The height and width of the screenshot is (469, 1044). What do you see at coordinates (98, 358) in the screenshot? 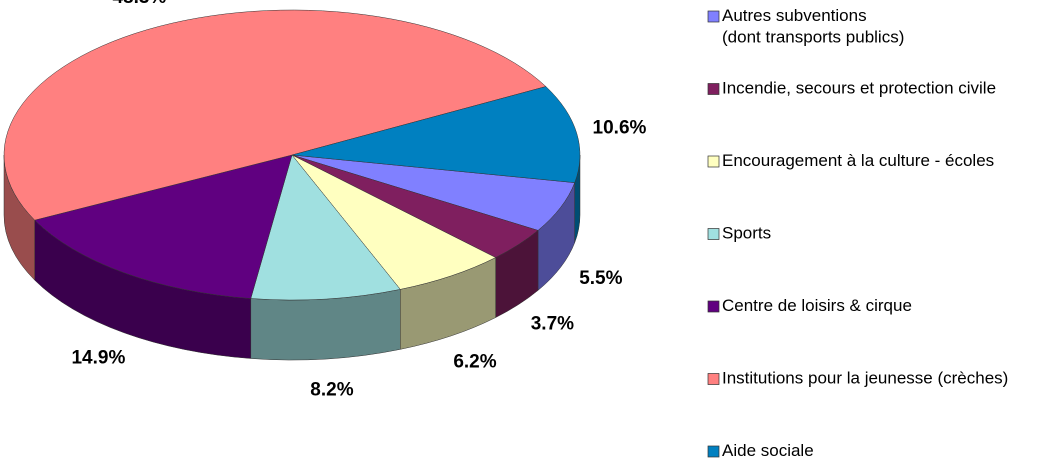
I see `data-label: 14.9%` at bounding box center [98, 358].